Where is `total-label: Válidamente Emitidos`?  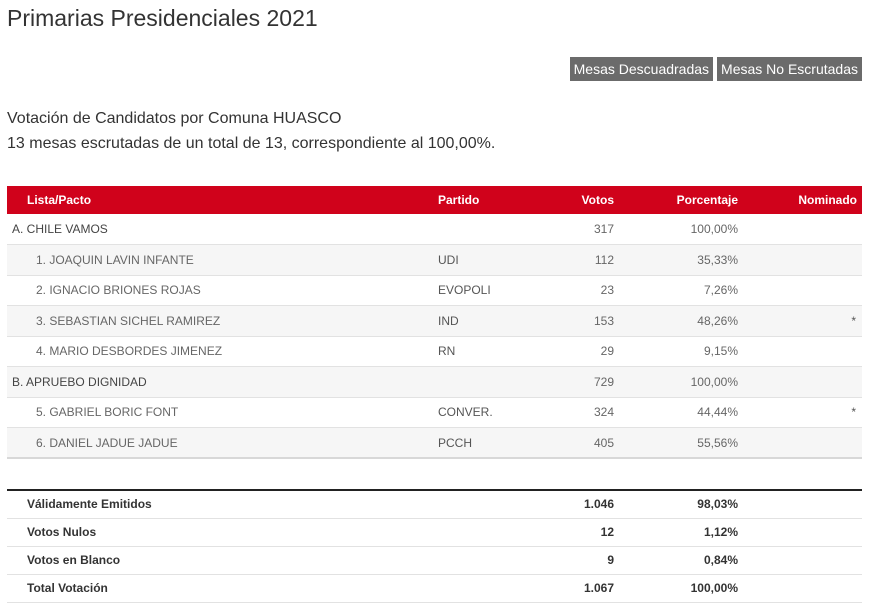
total-label: Válidamente Emitidos is located at coordinates (222, 504).